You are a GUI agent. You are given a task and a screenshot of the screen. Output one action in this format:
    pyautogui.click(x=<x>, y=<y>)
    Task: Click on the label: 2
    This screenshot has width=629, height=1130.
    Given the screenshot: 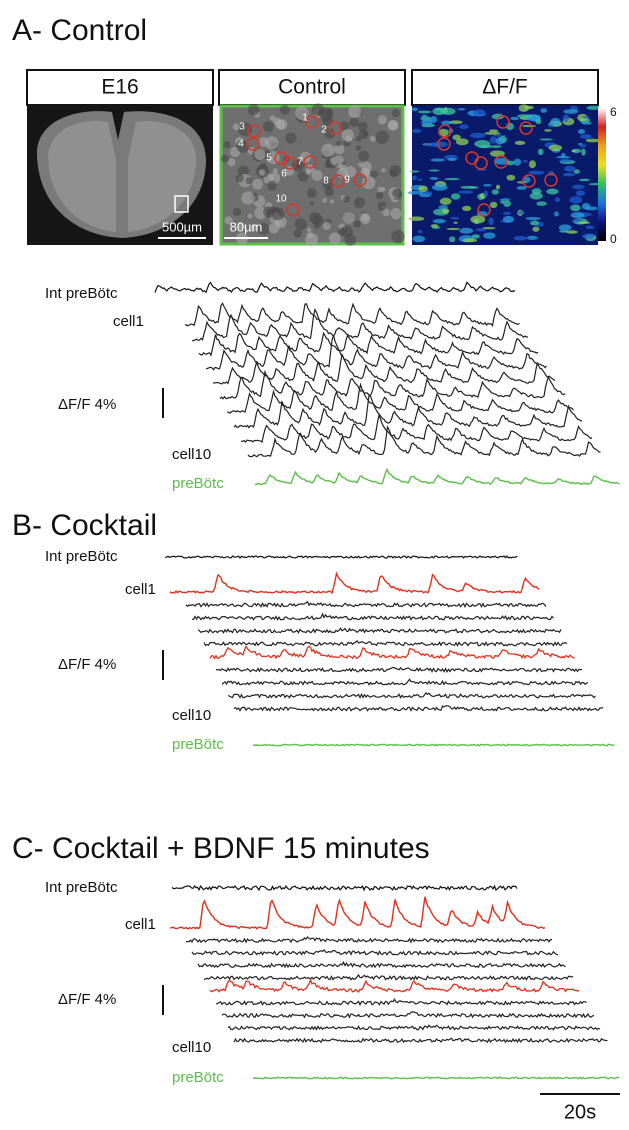 What is the action you would take?
    pyautogui.click(x=324, y=130)
    